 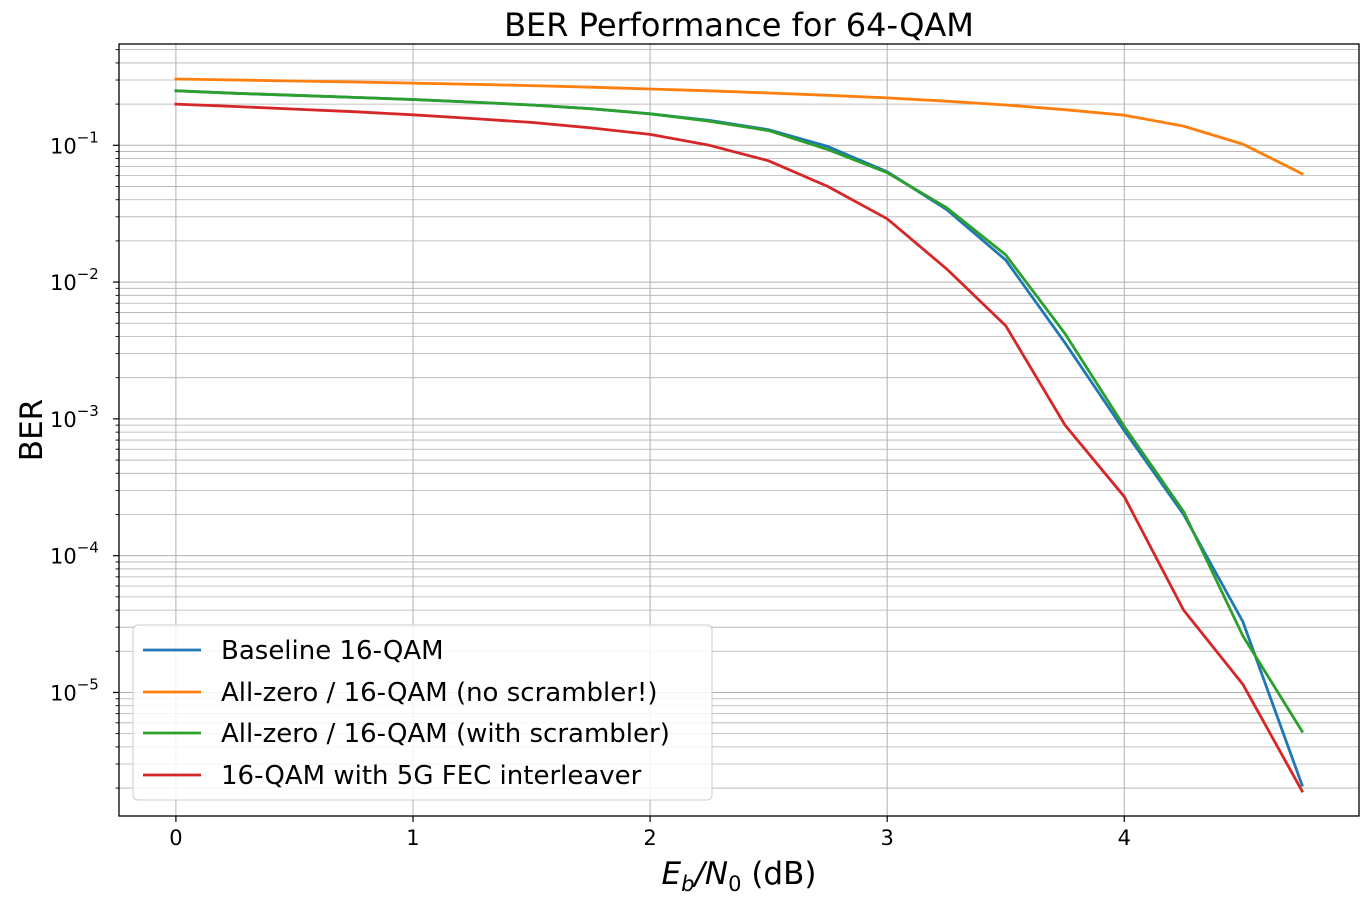 What do you see at coordinates (175, 838) in the screenshot?
I see `x-tick-label: 0` at bounding box center [175, 838].